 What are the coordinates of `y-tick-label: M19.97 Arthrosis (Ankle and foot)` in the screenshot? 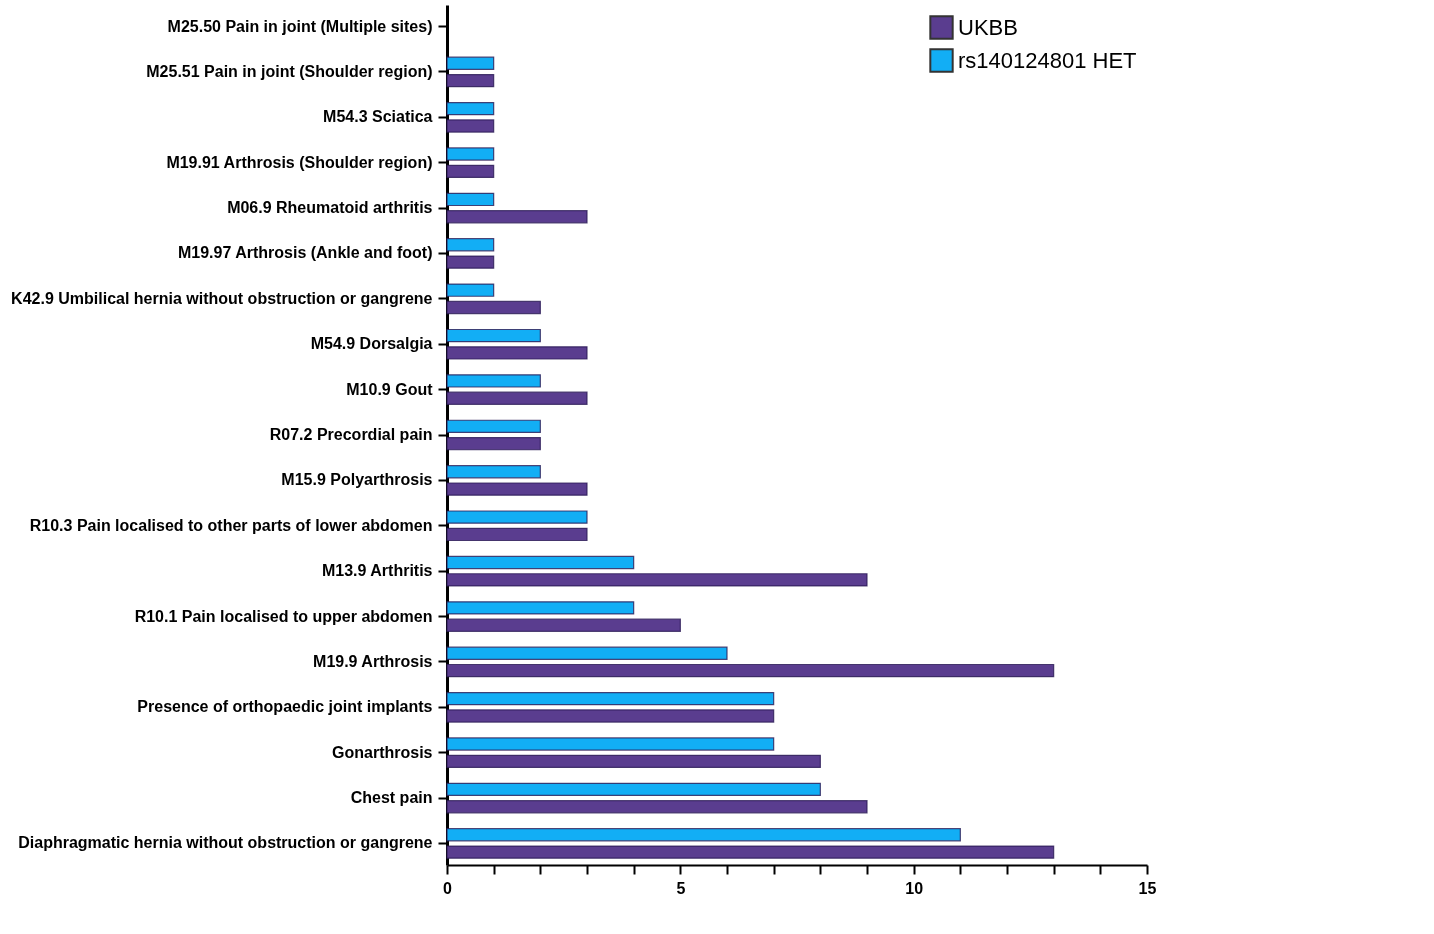 It's located at (305, 253).